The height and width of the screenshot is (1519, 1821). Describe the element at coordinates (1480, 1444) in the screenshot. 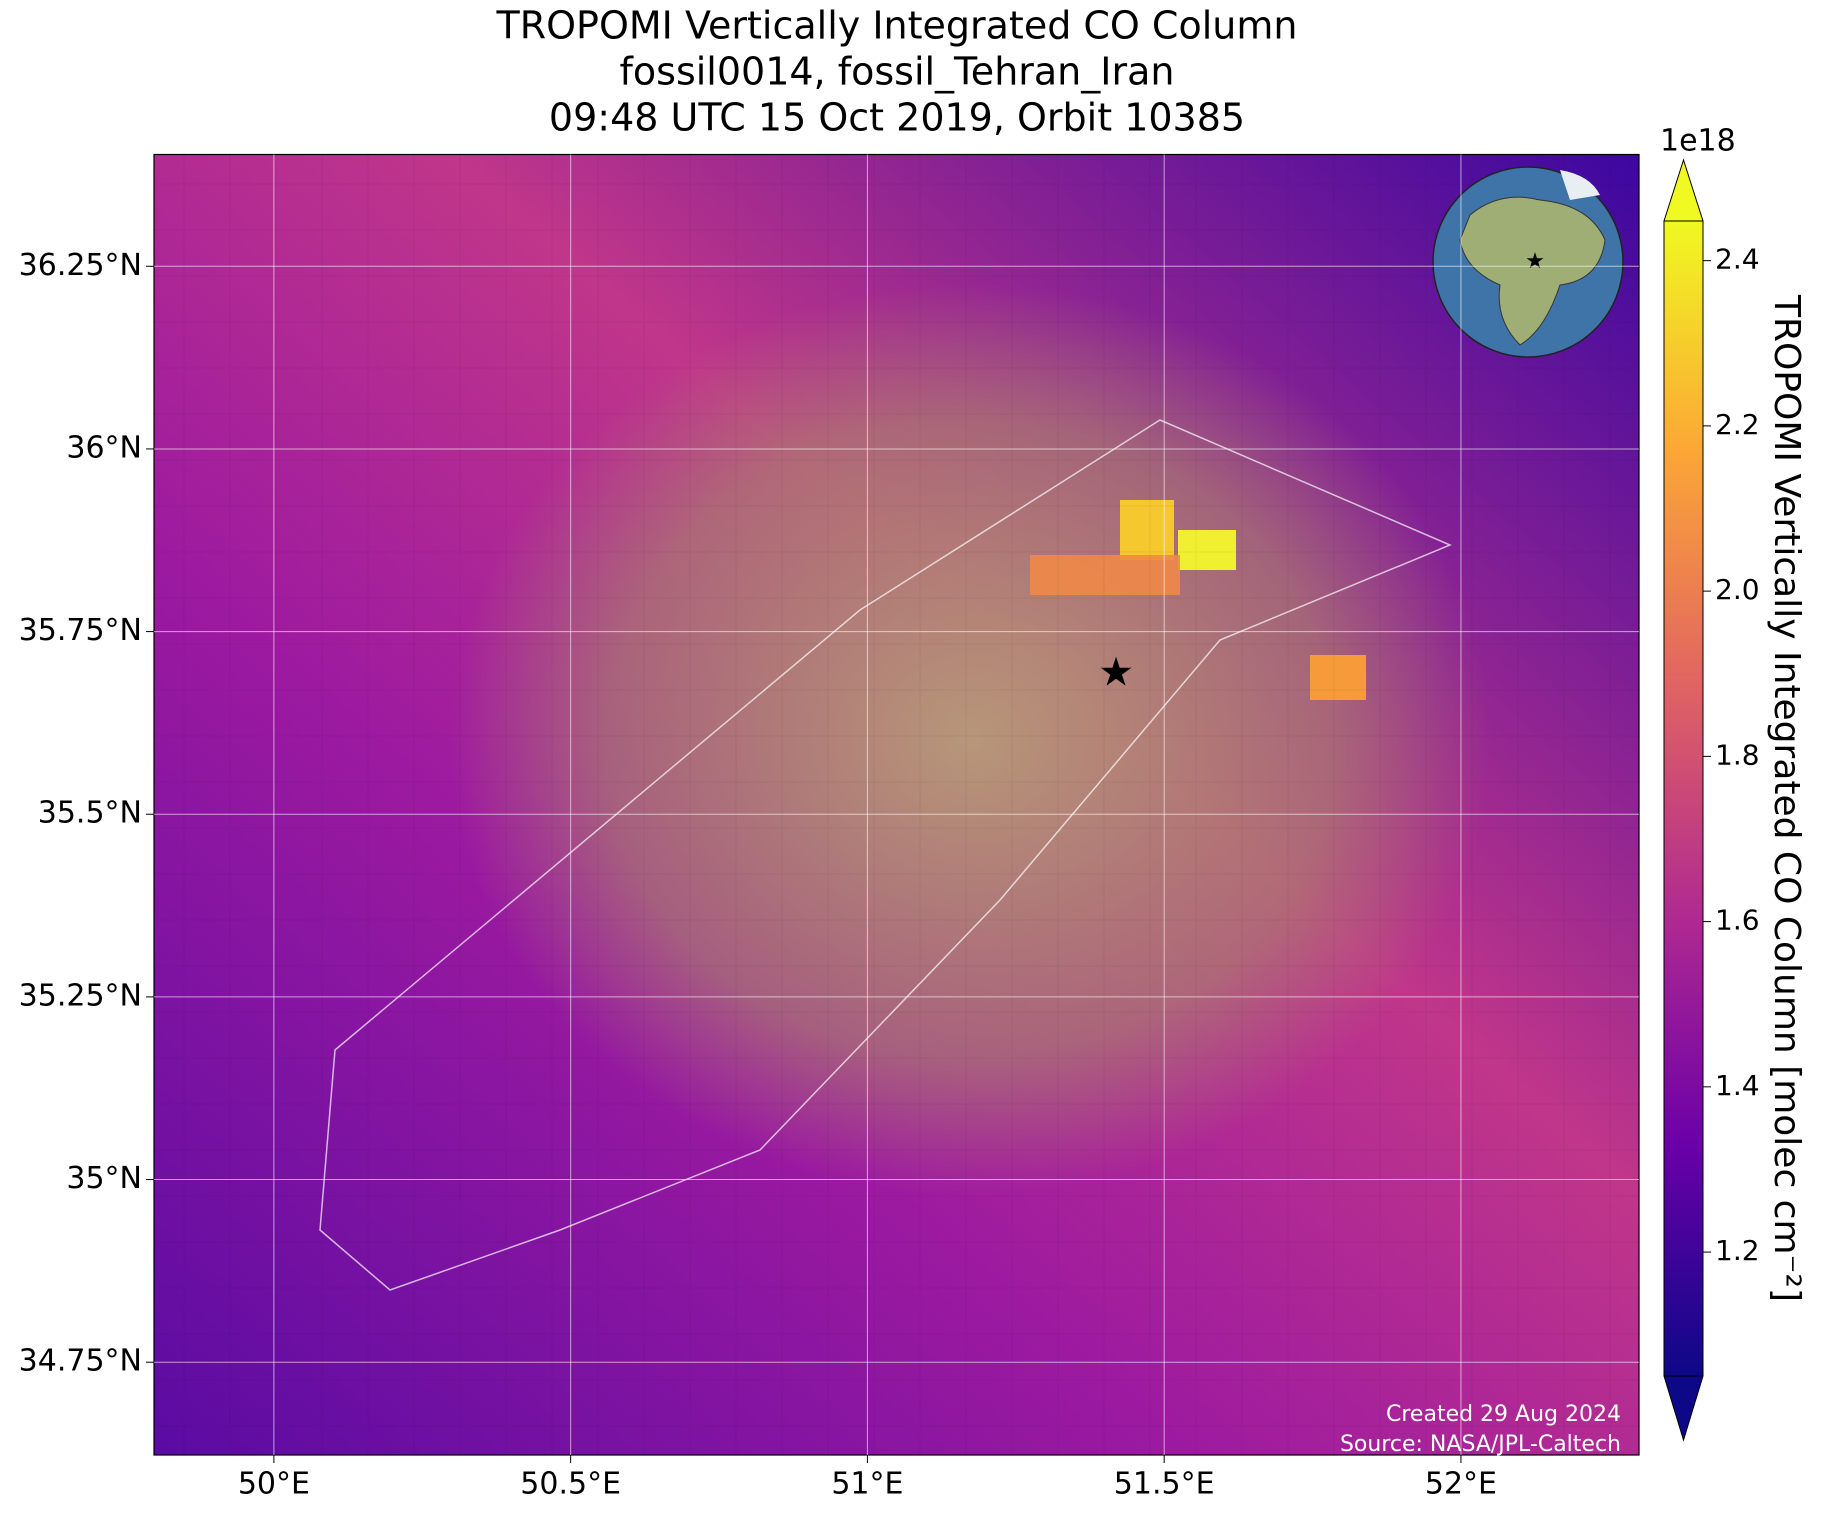

I see `credit-text: Source: NASA/JPL-Caltech` at that location.